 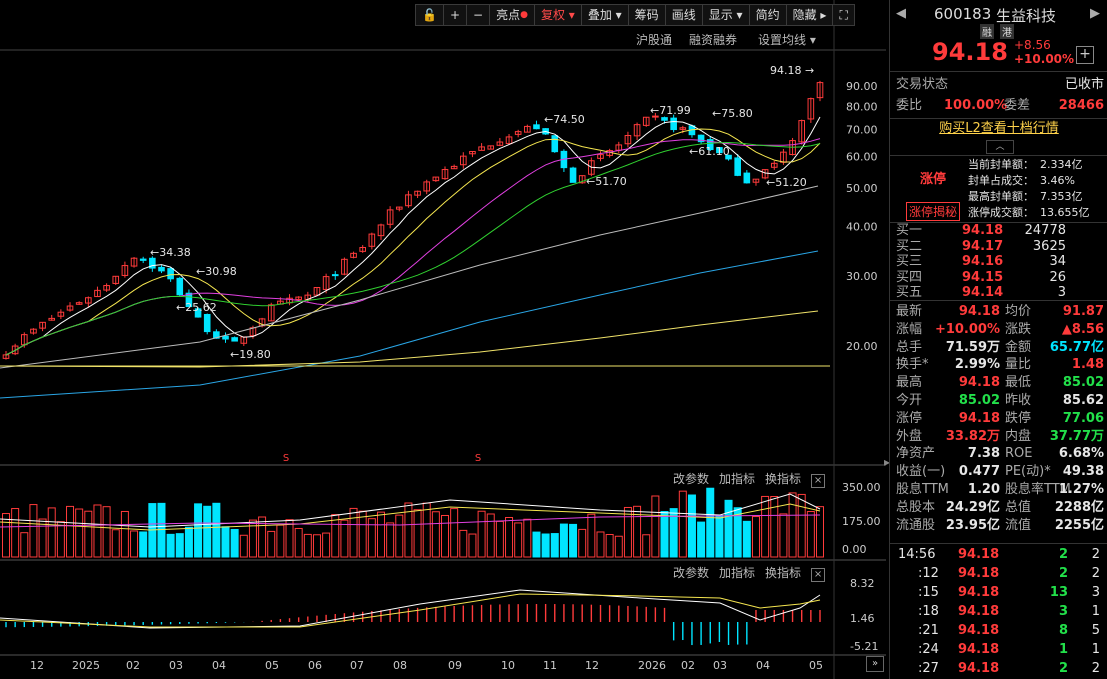 I want to click on vol-add-indicator-button: 加指标, so click(x=737, y=479).